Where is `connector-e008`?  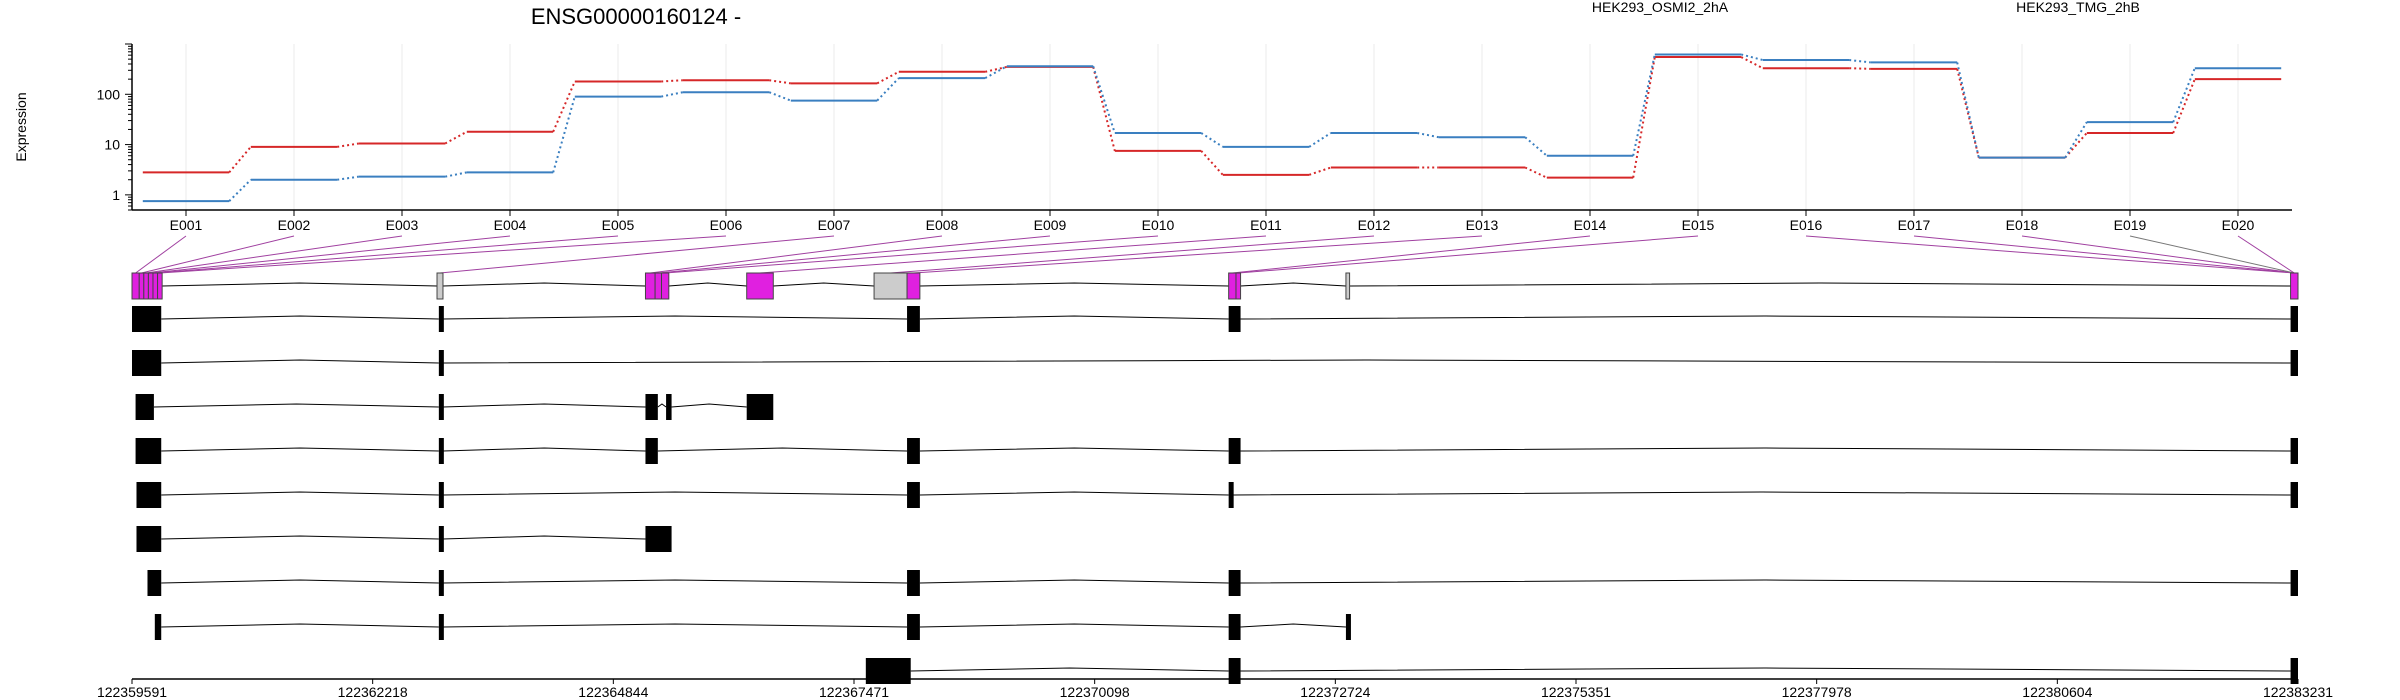
connector-e008 is located at coordinates (796, 254).